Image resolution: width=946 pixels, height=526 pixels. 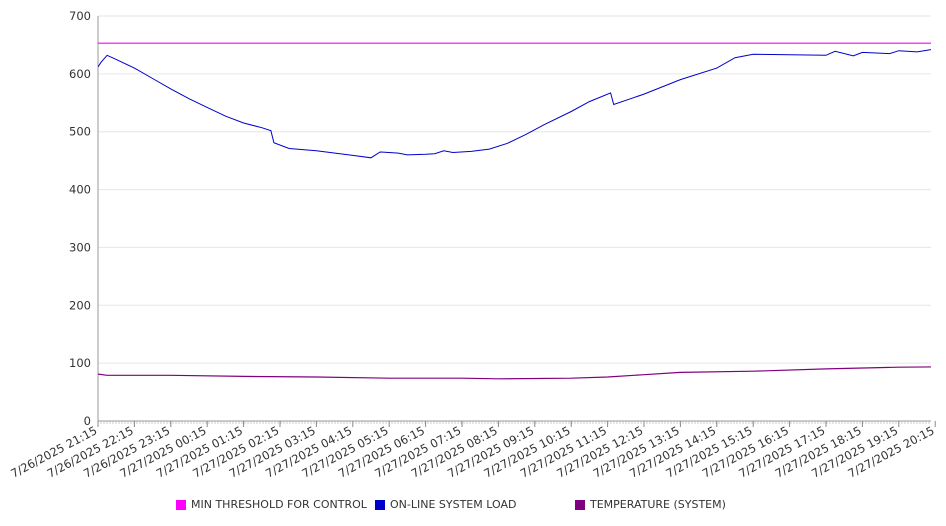 I want to click on y-tick-label-0: 0, so click(x=87, y=421).